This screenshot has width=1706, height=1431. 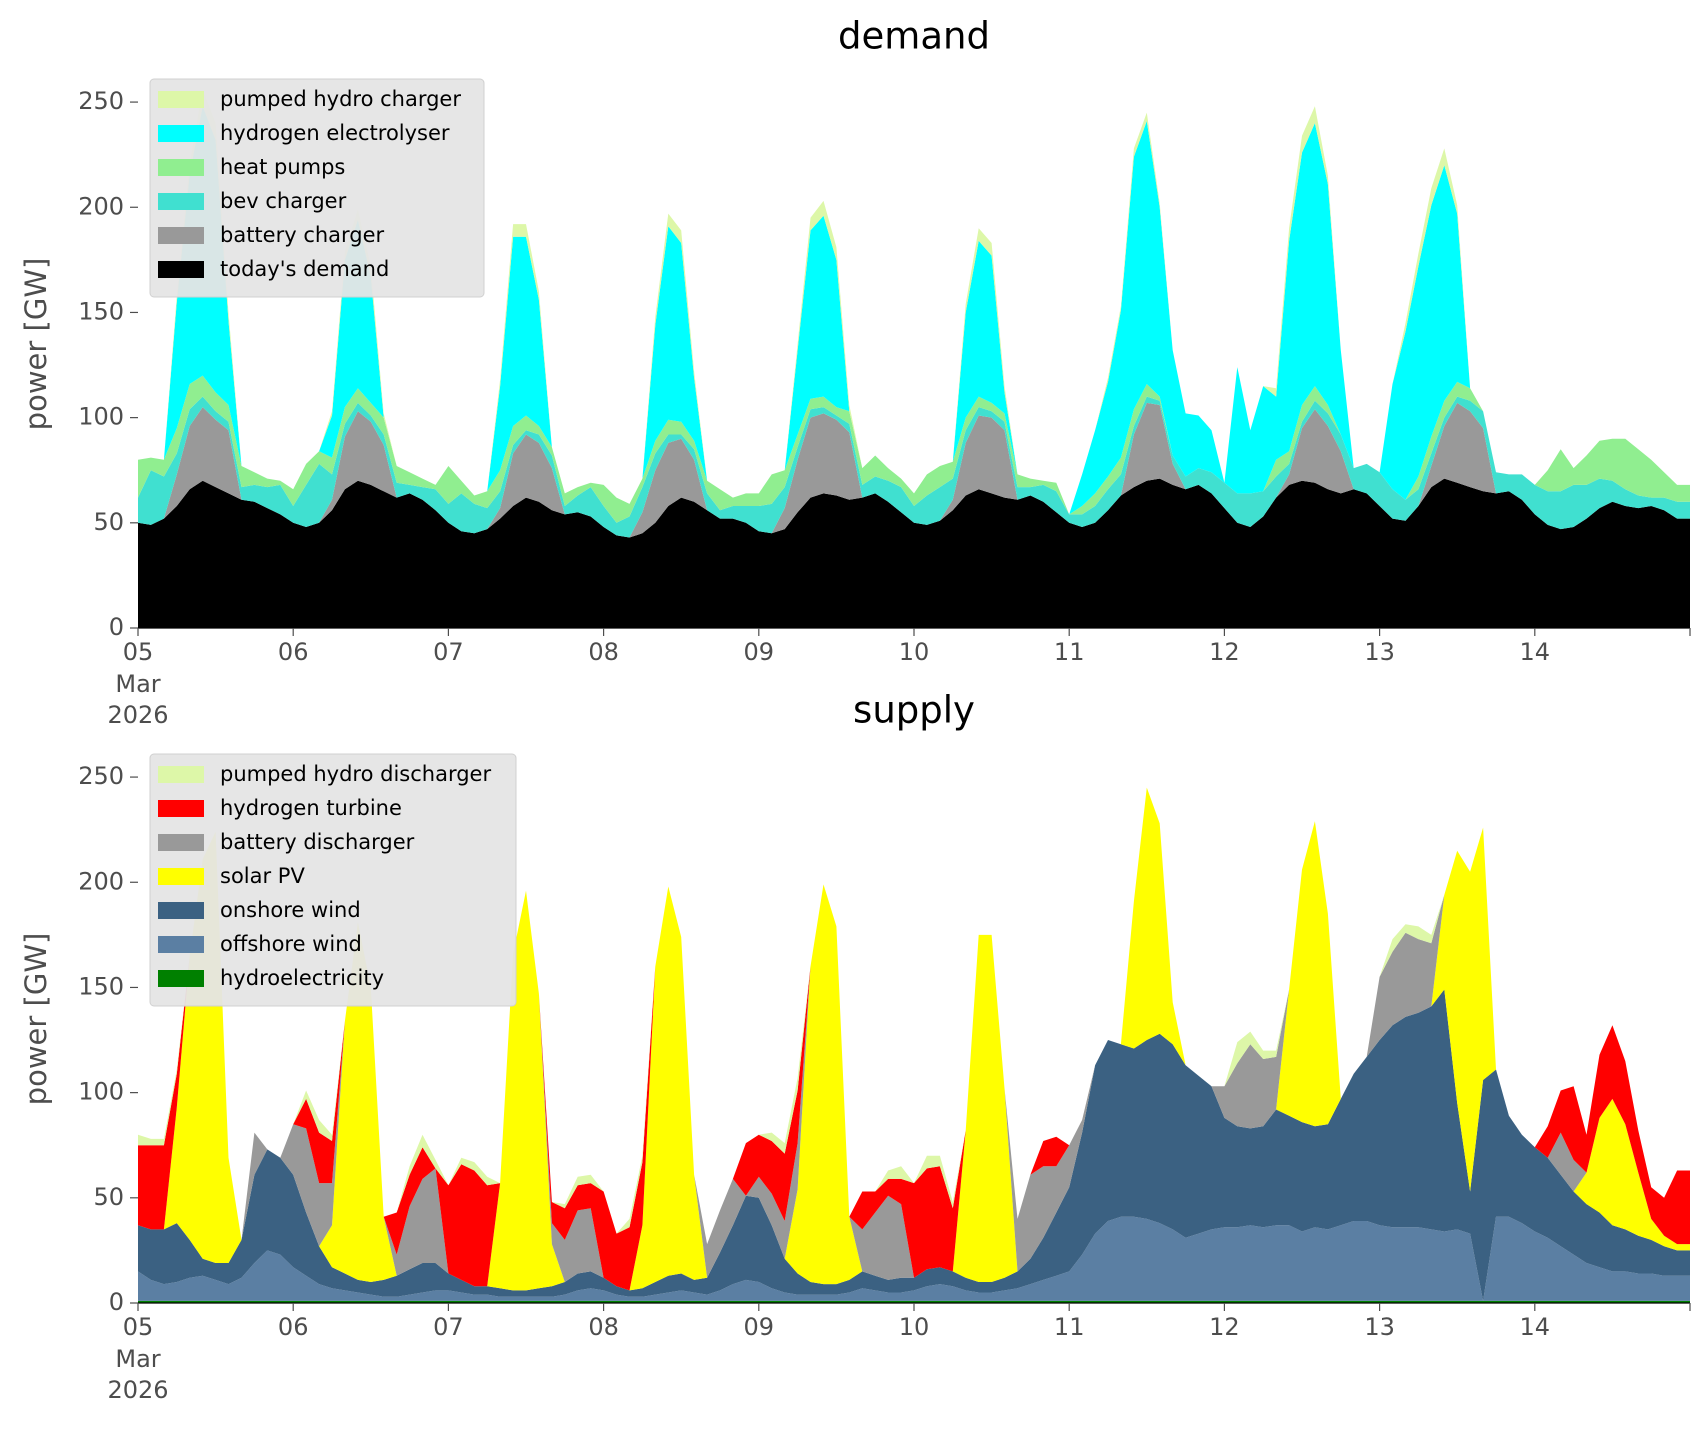 I want to click on area-series-heat-pumps, so click(x=914, y=449).